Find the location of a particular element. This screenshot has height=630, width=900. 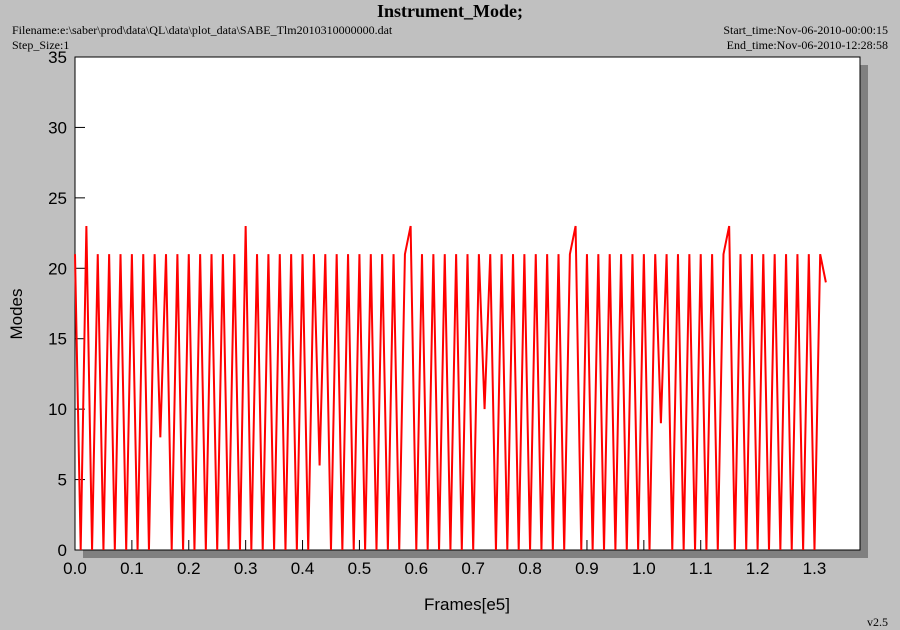

y-tick-label: 20 is located at coordinates (57, 268).